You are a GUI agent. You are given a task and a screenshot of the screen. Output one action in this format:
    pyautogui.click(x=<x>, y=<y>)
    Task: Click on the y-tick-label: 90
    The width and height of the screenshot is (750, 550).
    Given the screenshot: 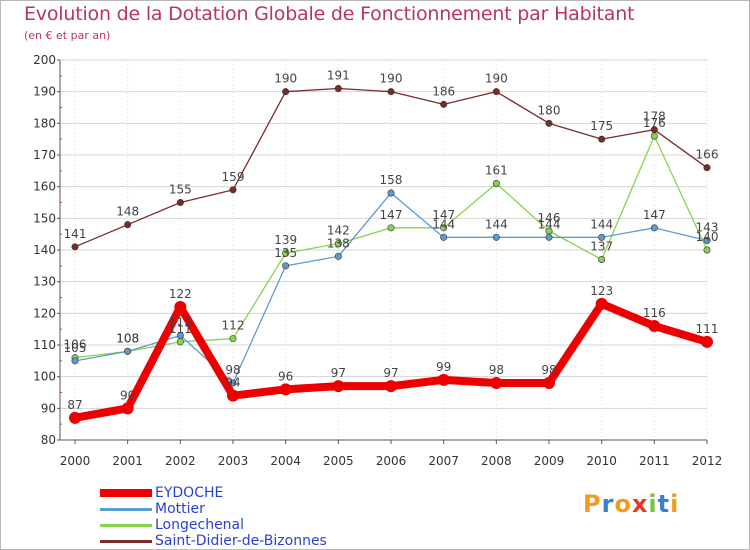 What is the action you would take?
    pyautogui.click(x=48, y=408)
    